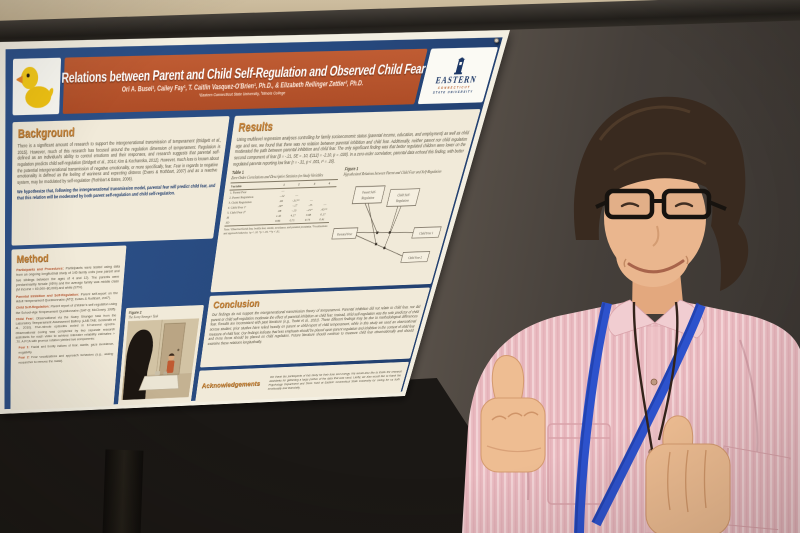 This screenshot has width=800, height=533. I want to click on hair, so click(661, 194).